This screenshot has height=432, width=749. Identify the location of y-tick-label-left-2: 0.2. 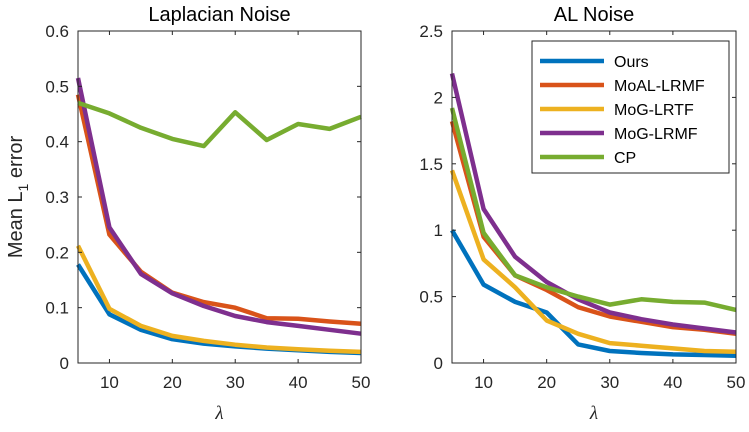
(57, 252).